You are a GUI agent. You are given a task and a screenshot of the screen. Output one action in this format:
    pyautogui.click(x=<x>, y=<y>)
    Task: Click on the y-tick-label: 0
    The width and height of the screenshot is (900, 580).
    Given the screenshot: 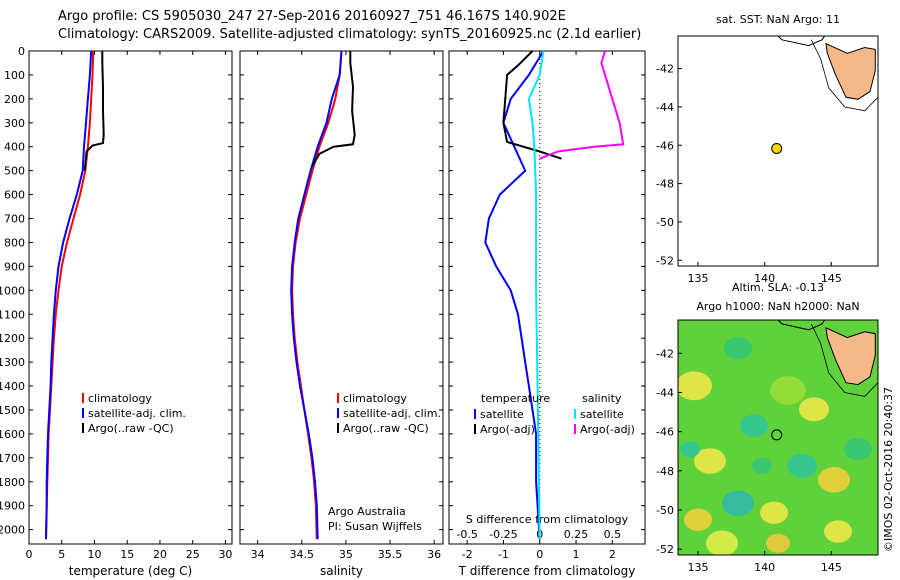 What is the action you would take?
    pyautogui.click(x=21, y=51)
    